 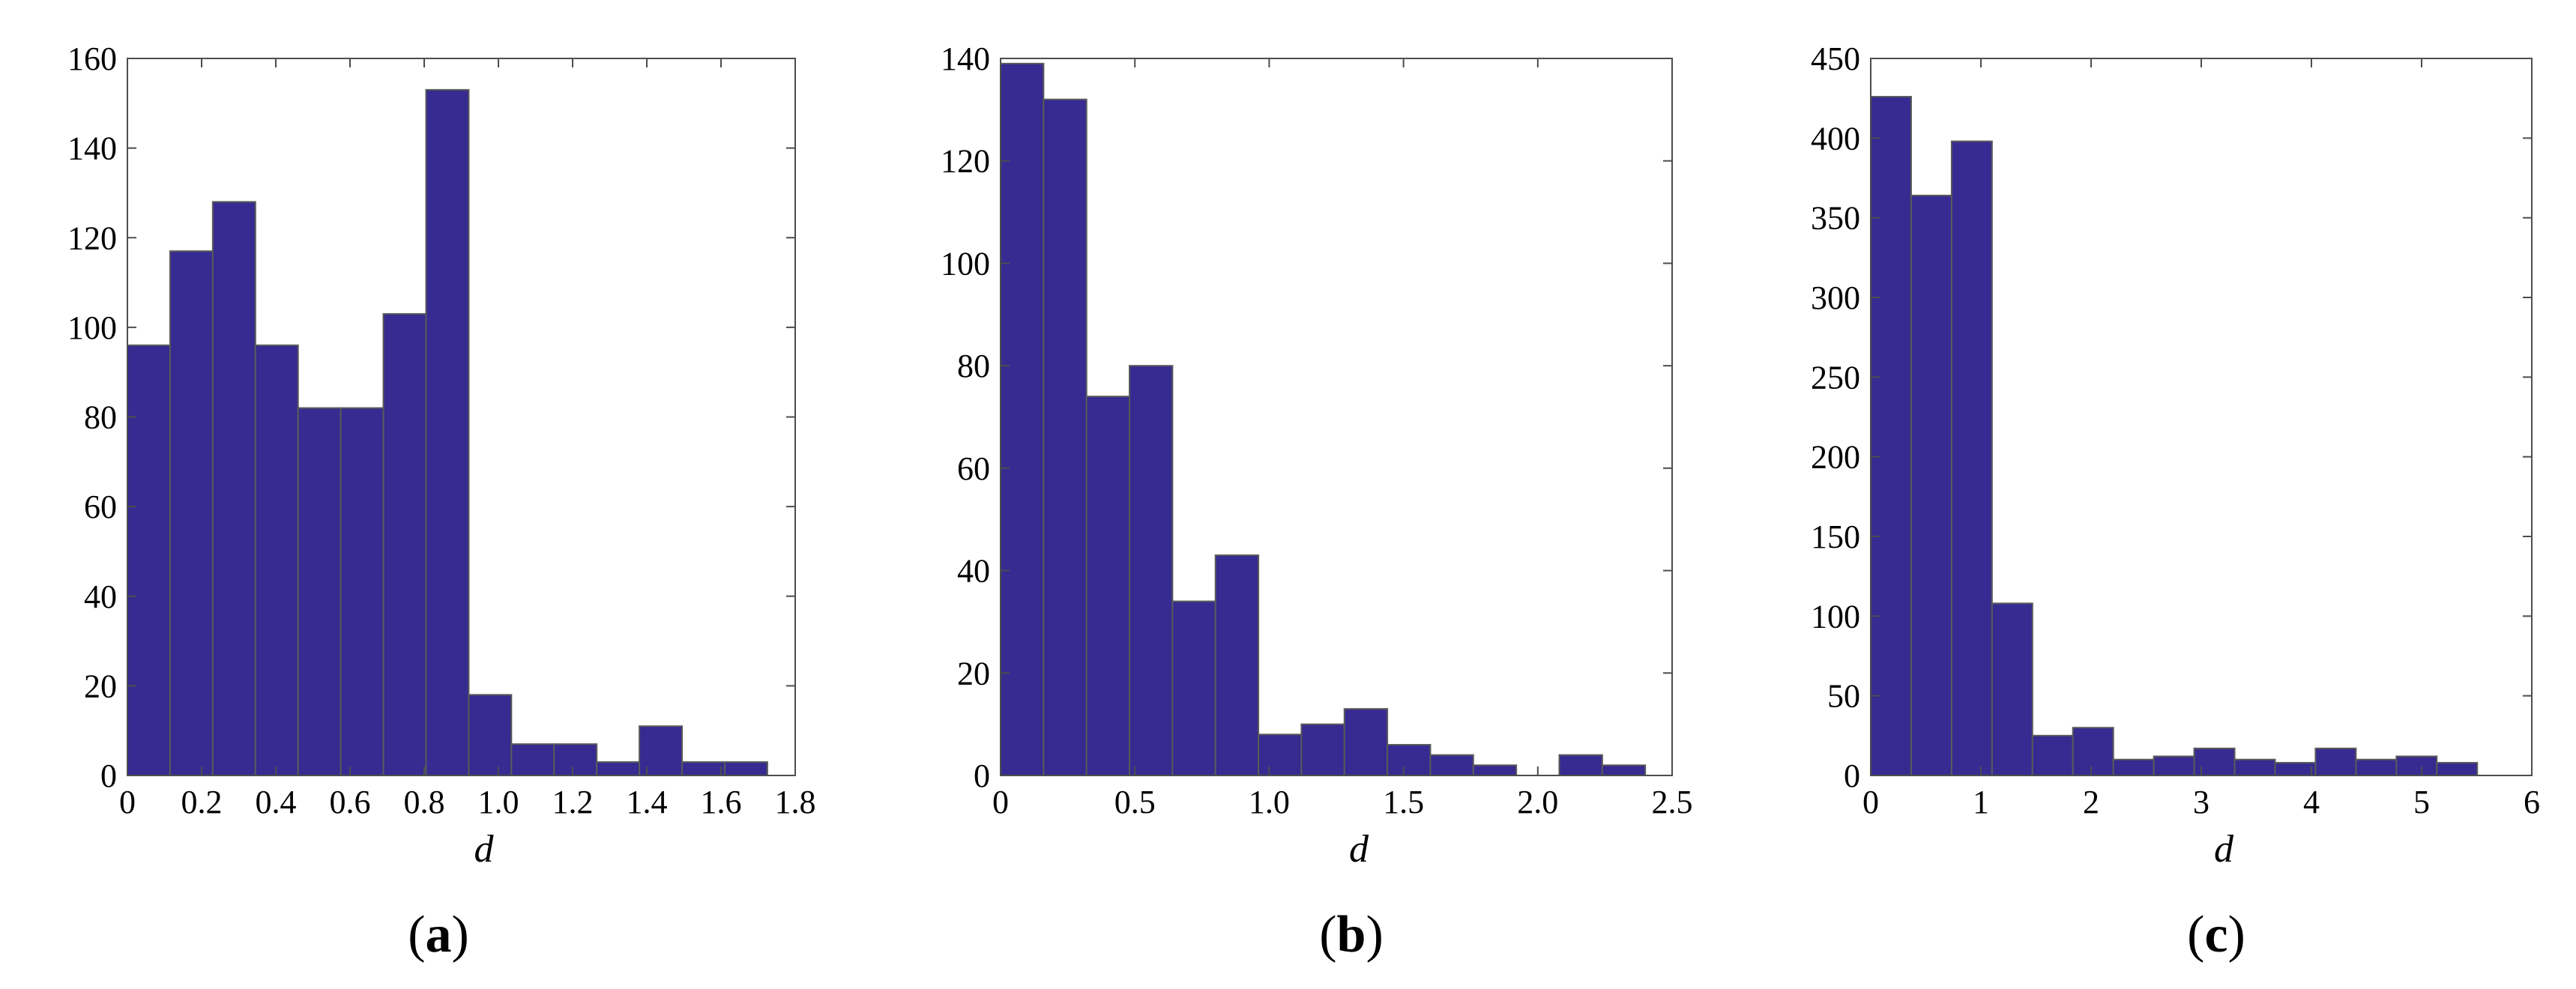 What do you see at coordinates (1835, 458) in the screenshot?
I see `y-tick-label-c-4: 200` at bounding box center [1835, 458].